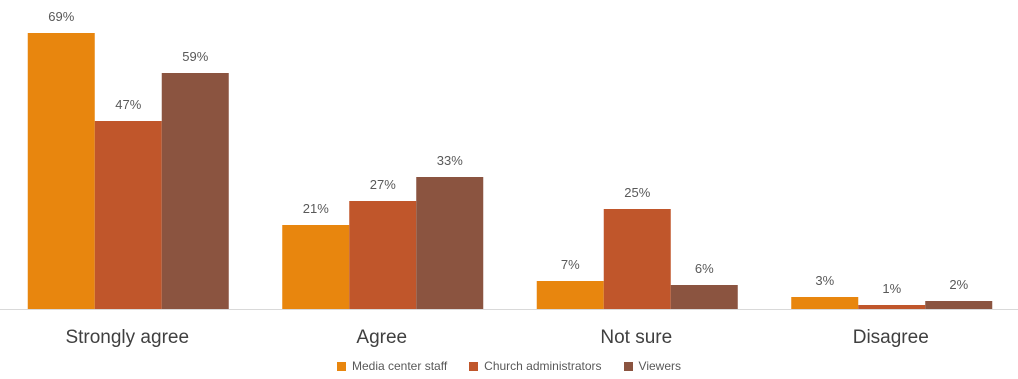 The width and height of the screenshot is (1018, 379). I want to click on legend-item: Media center staff, so click(392, 366).